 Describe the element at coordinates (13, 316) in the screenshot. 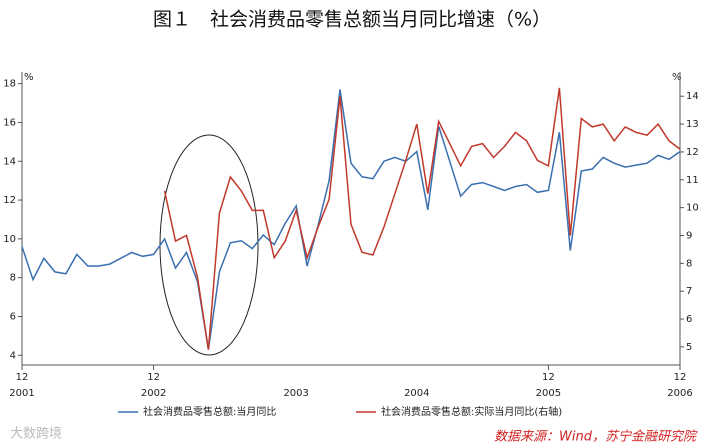

I see `y-tick-label: 6` at that location.